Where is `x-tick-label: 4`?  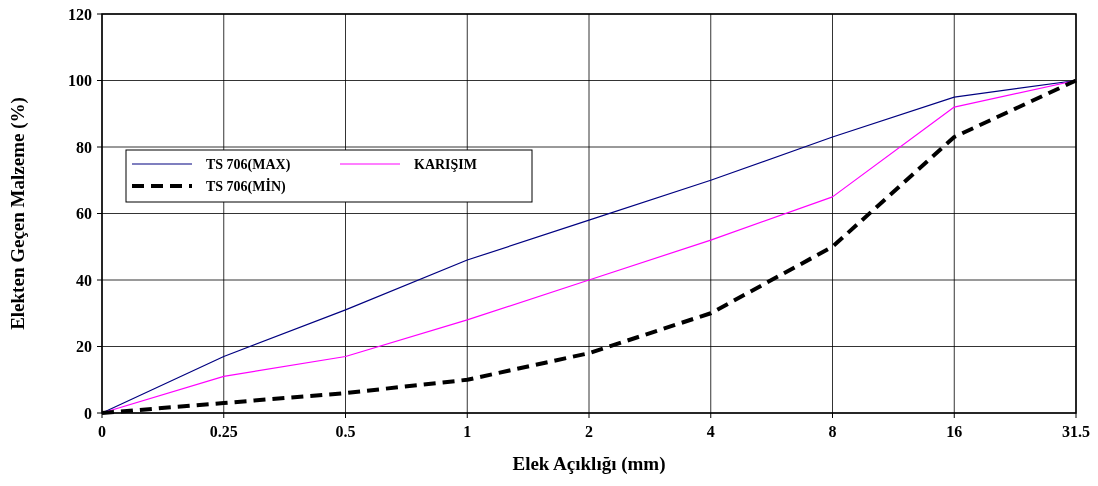 x-tick-label: 4 is located at coordinates (710, 431).